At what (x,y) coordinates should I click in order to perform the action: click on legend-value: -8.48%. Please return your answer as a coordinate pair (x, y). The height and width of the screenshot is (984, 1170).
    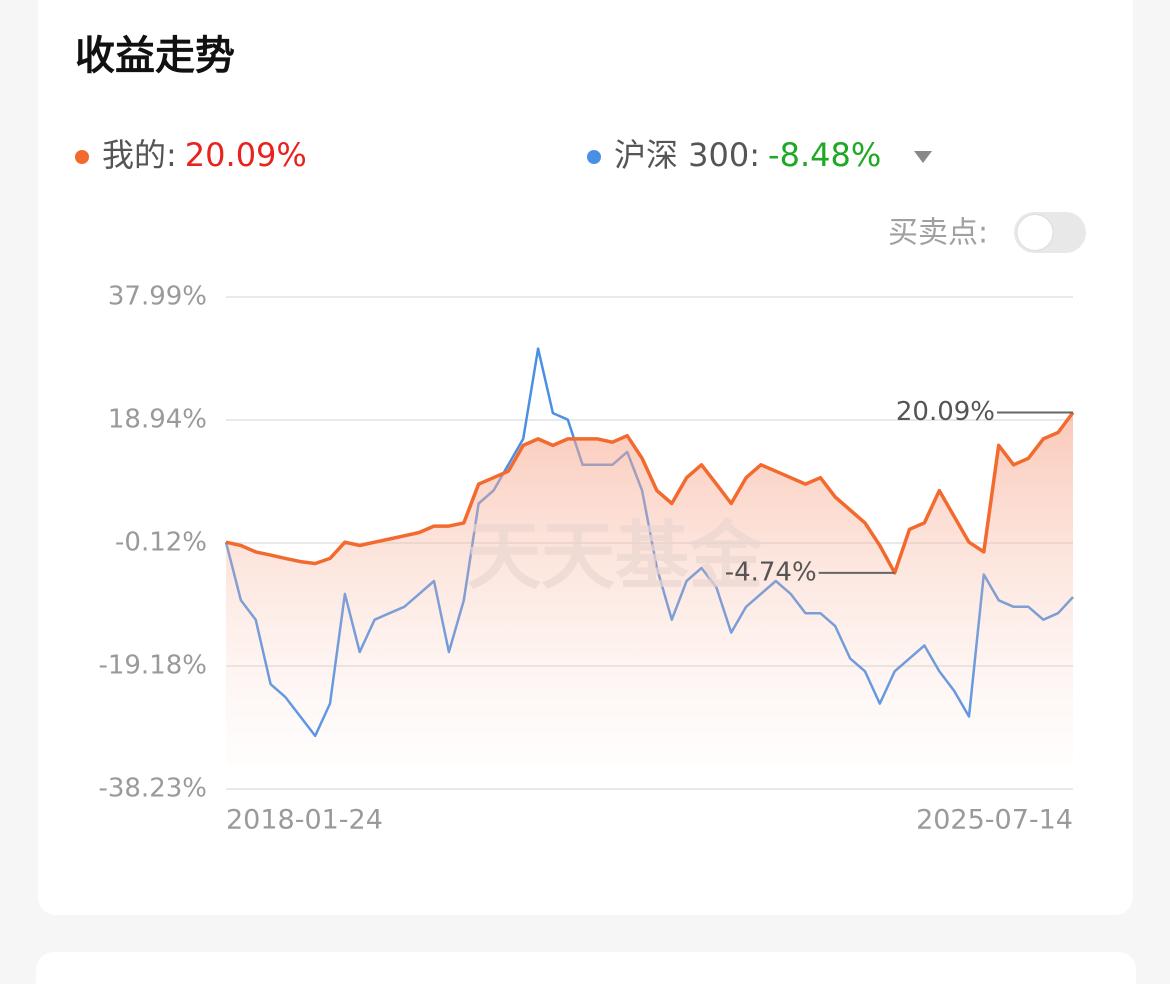
    Looking at the image, I should click on (824, 155).